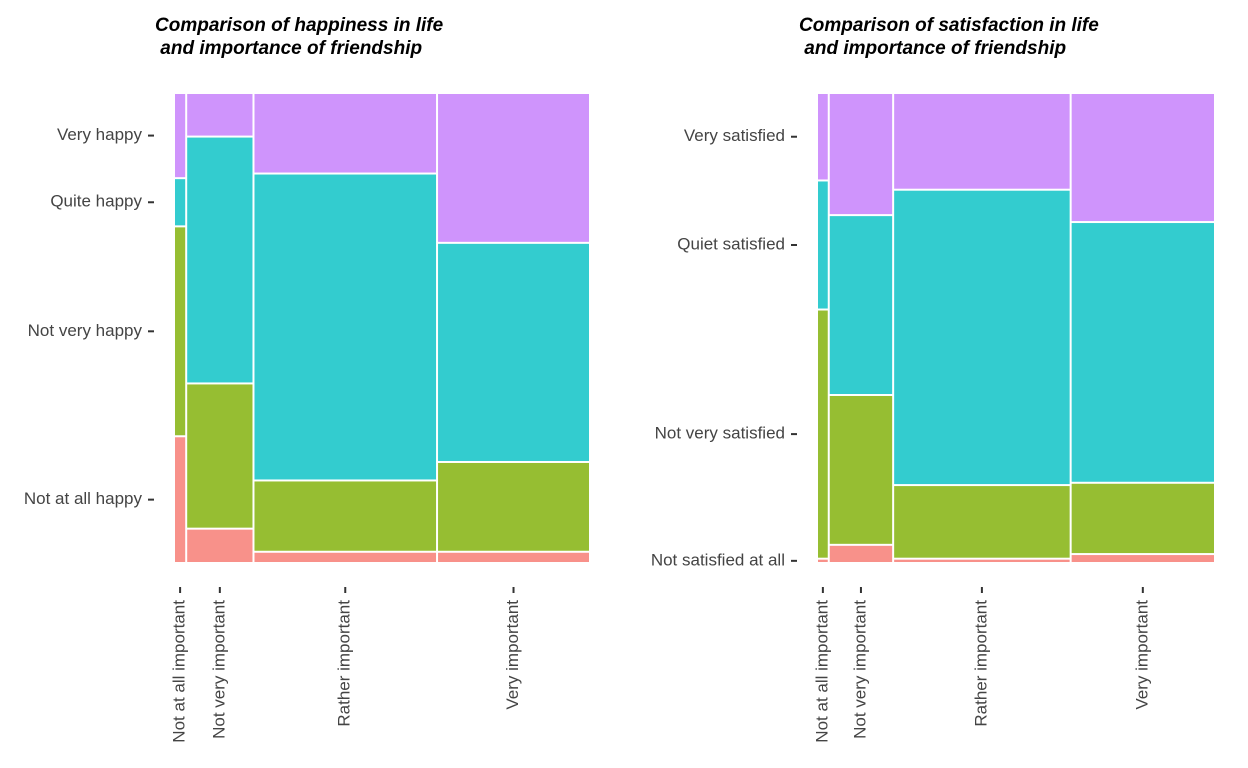 This screenshot has width=1248, height=768. What do you see at coordinates (718, 559) in the screenshot?
I see `y-tick-label: Not satisfied at all` at bounding box center [718, 559].